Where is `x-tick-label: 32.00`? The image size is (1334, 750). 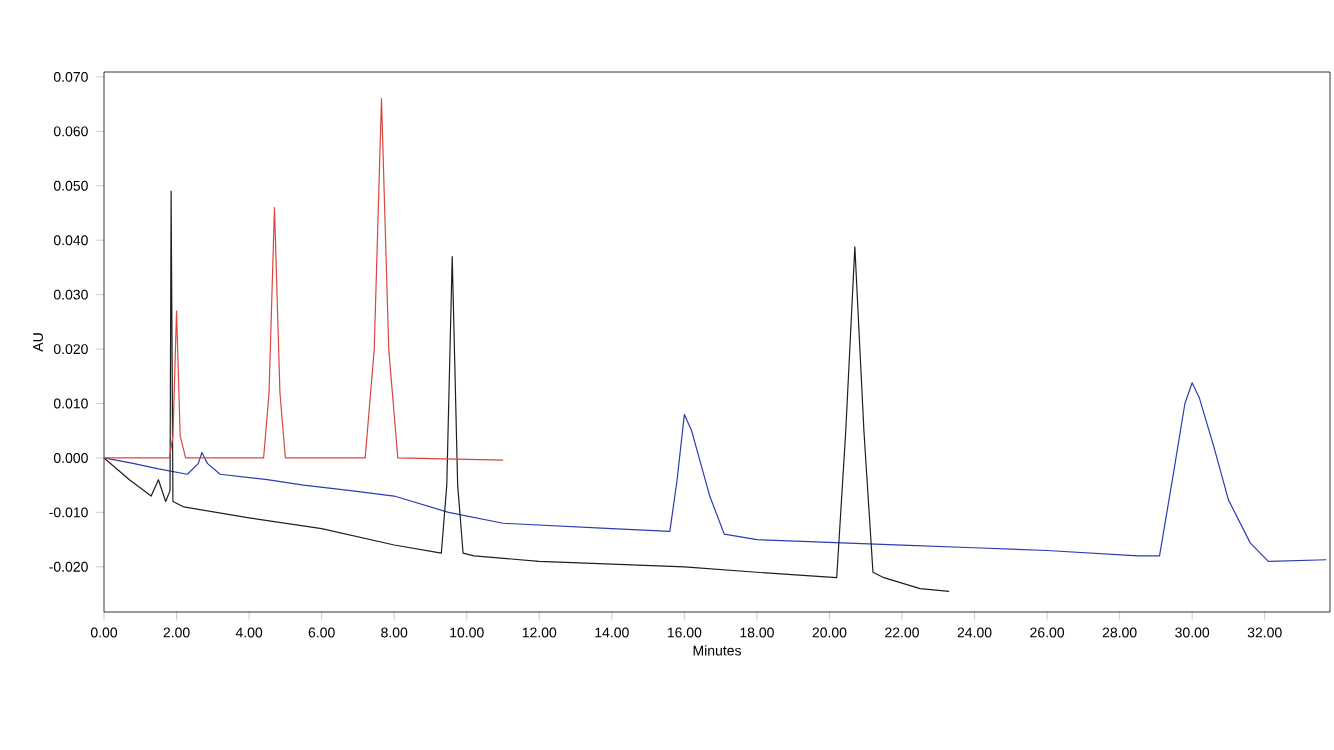
x-tick-label: 32.00 is located at coordinates (1264, 632).